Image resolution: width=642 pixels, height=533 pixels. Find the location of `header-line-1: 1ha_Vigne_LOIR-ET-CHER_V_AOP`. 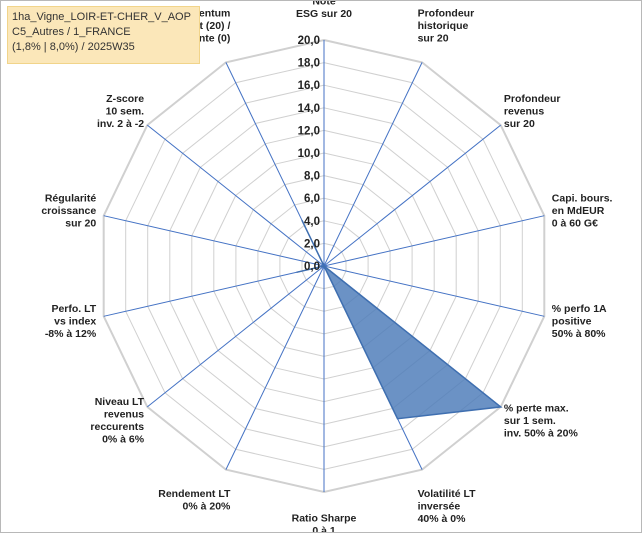

header-line-1: 1ha_Vigne_LOIR-ET-CHER_V_AOP is located at coordinates (101, 17).